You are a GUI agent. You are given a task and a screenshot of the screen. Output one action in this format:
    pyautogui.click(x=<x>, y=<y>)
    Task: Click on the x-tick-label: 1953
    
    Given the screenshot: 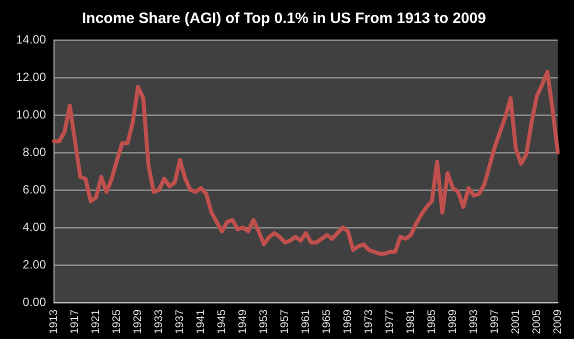 What is the action you would take?
    pyautogui.click(x=264, y=322)
    